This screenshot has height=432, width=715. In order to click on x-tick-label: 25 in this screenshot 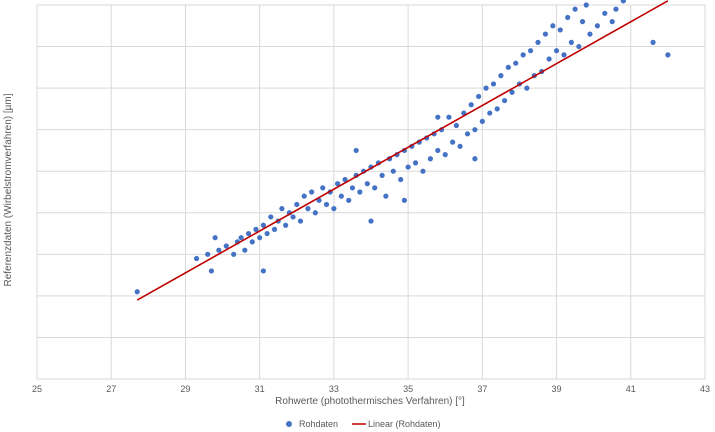, I will do `click(37, 389)`.